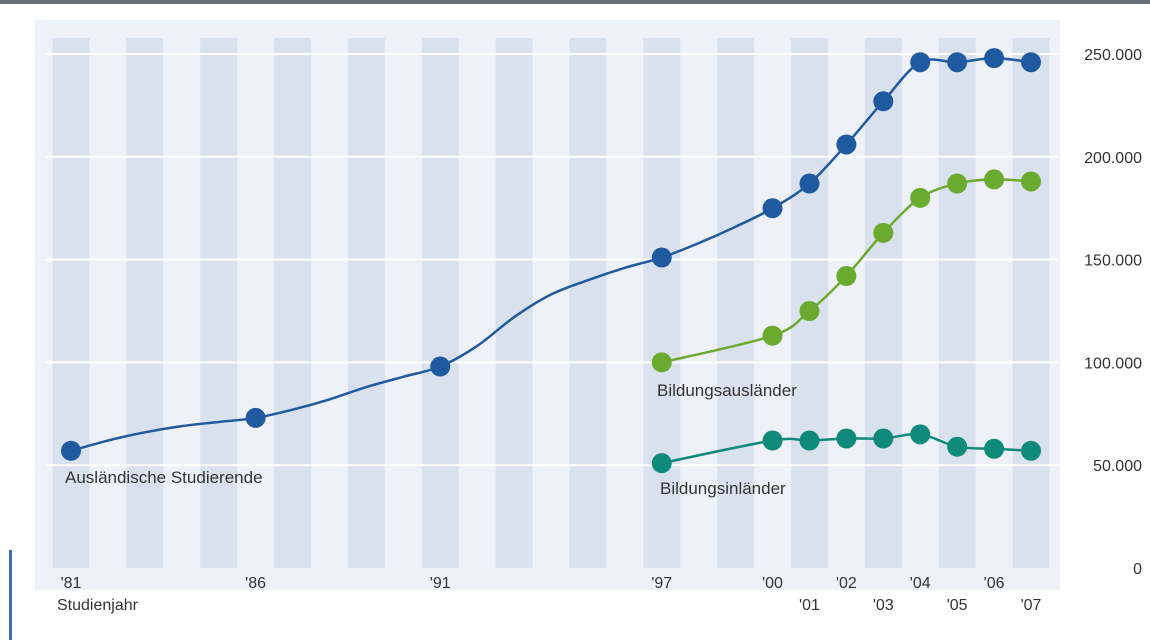  Describe the element at coordinates (1113, 312) in the screenshot. I see `y-axis-ticks: 0 50.000 100.000 150.000 200.000 250.000` at that location.